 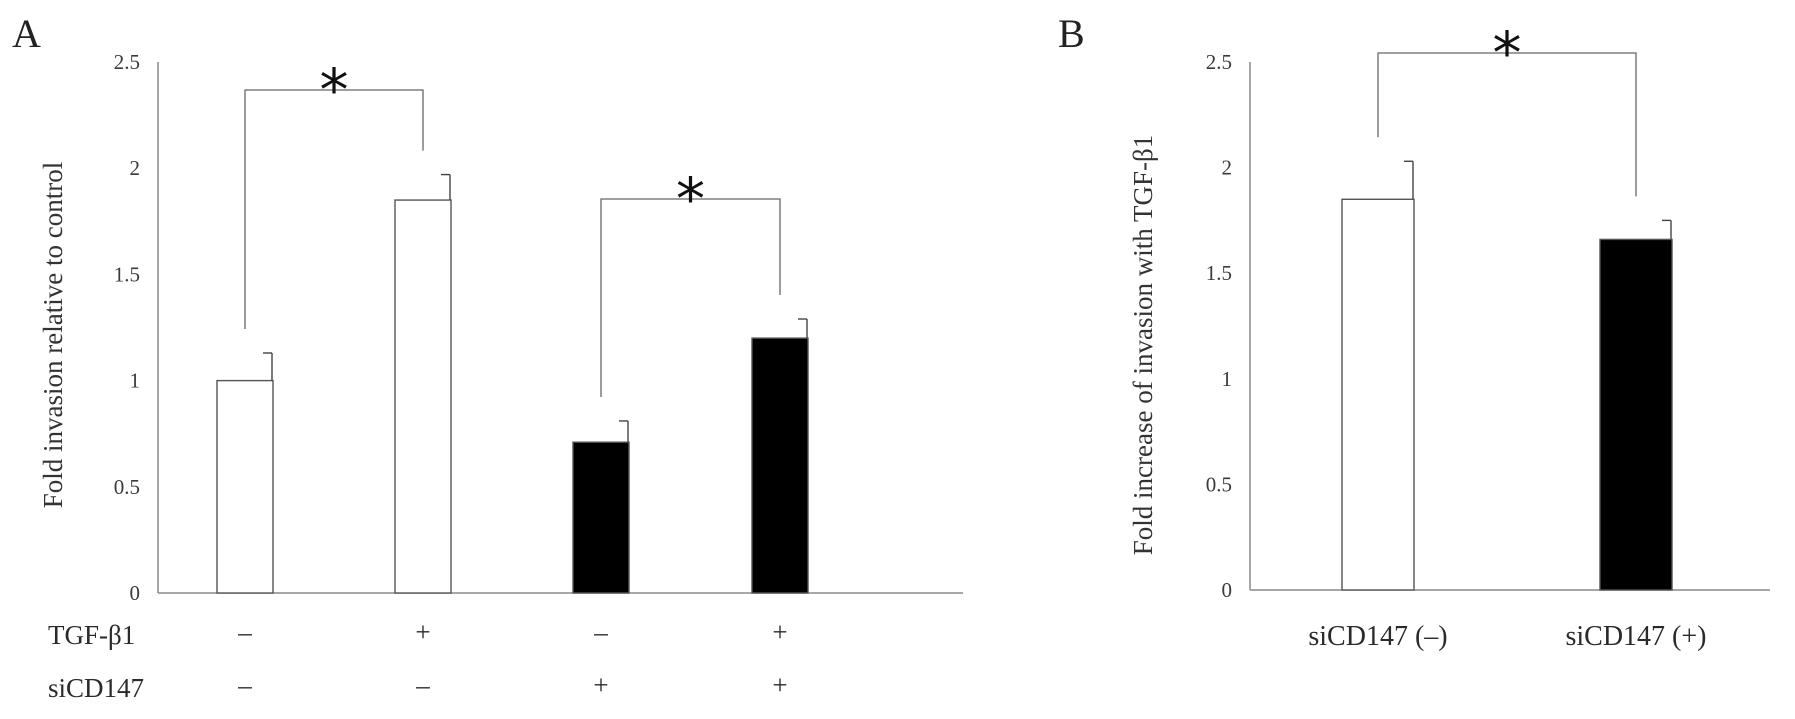 What do you see at coordinates (1507, 636) in the screenshot?
I see `panel-b-x-categories: siCD147 (–) siCD147 (+)` at bounding box center [1507, 636].